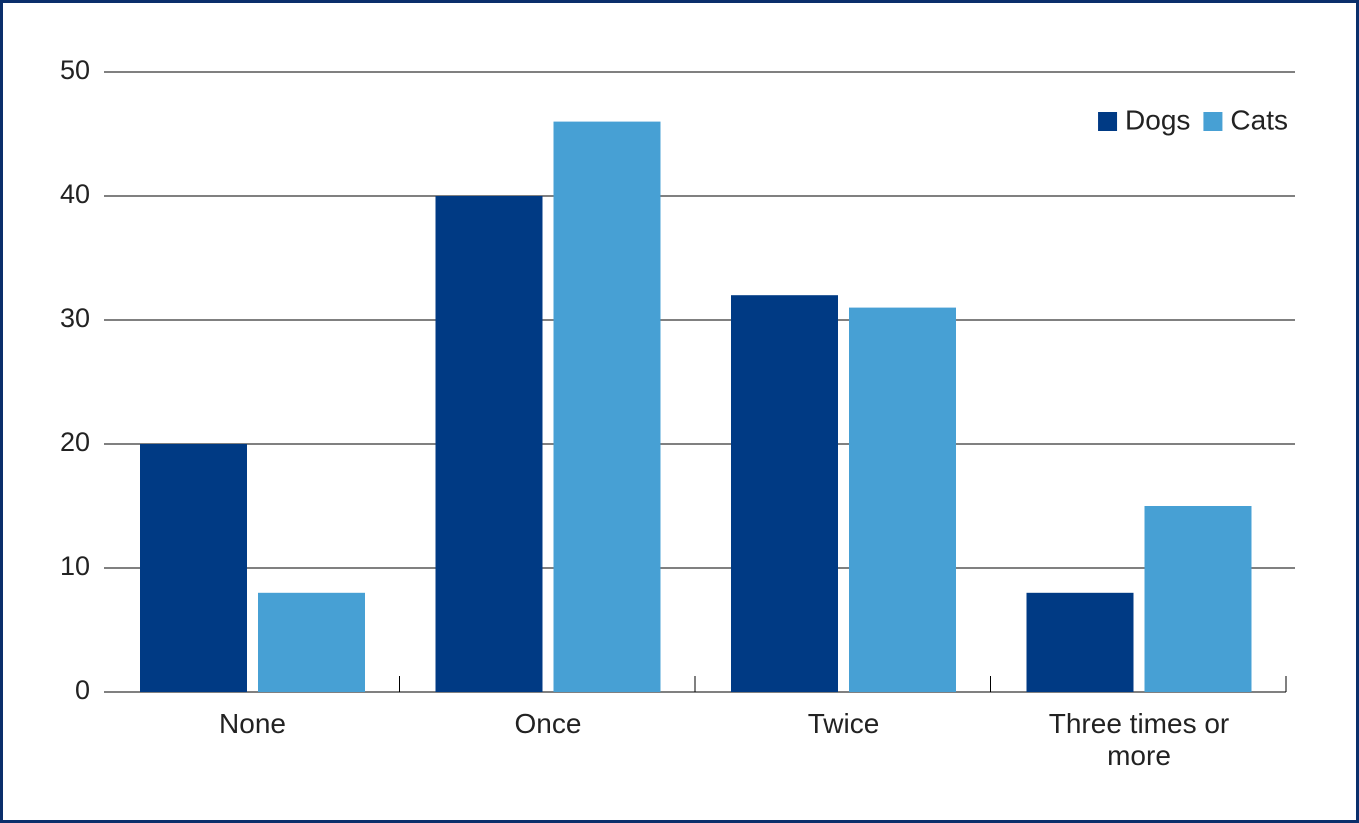  What do you see at coordinates (75, 318) in the screenshot?
I see `y-tick-label: 30` at bounding box center [75, 318].